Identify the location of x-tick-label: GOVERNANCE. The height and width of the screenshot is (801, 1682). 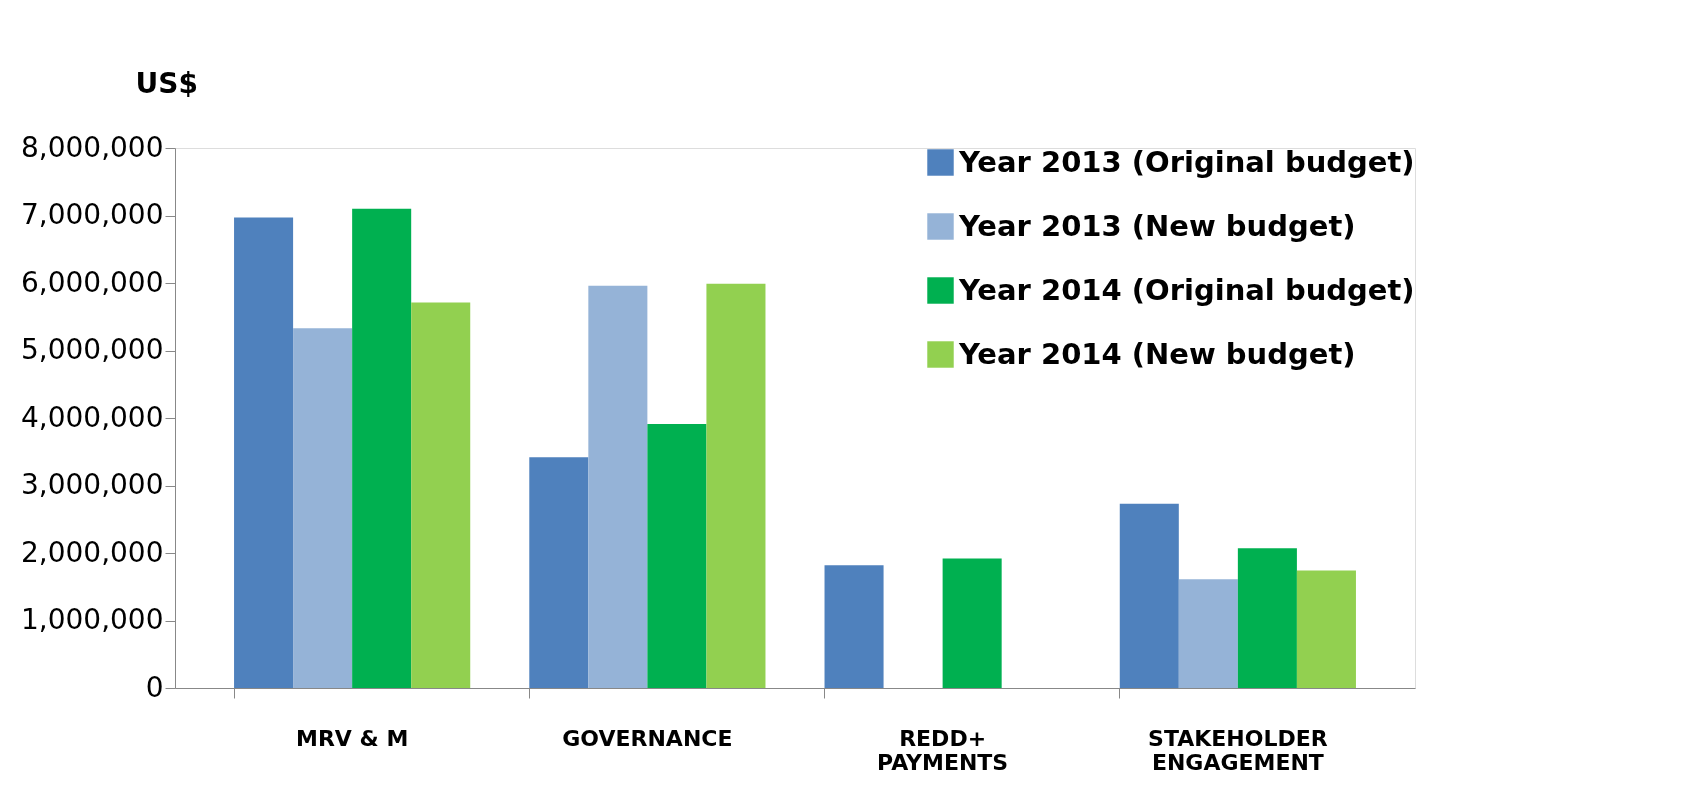
(647, 738).